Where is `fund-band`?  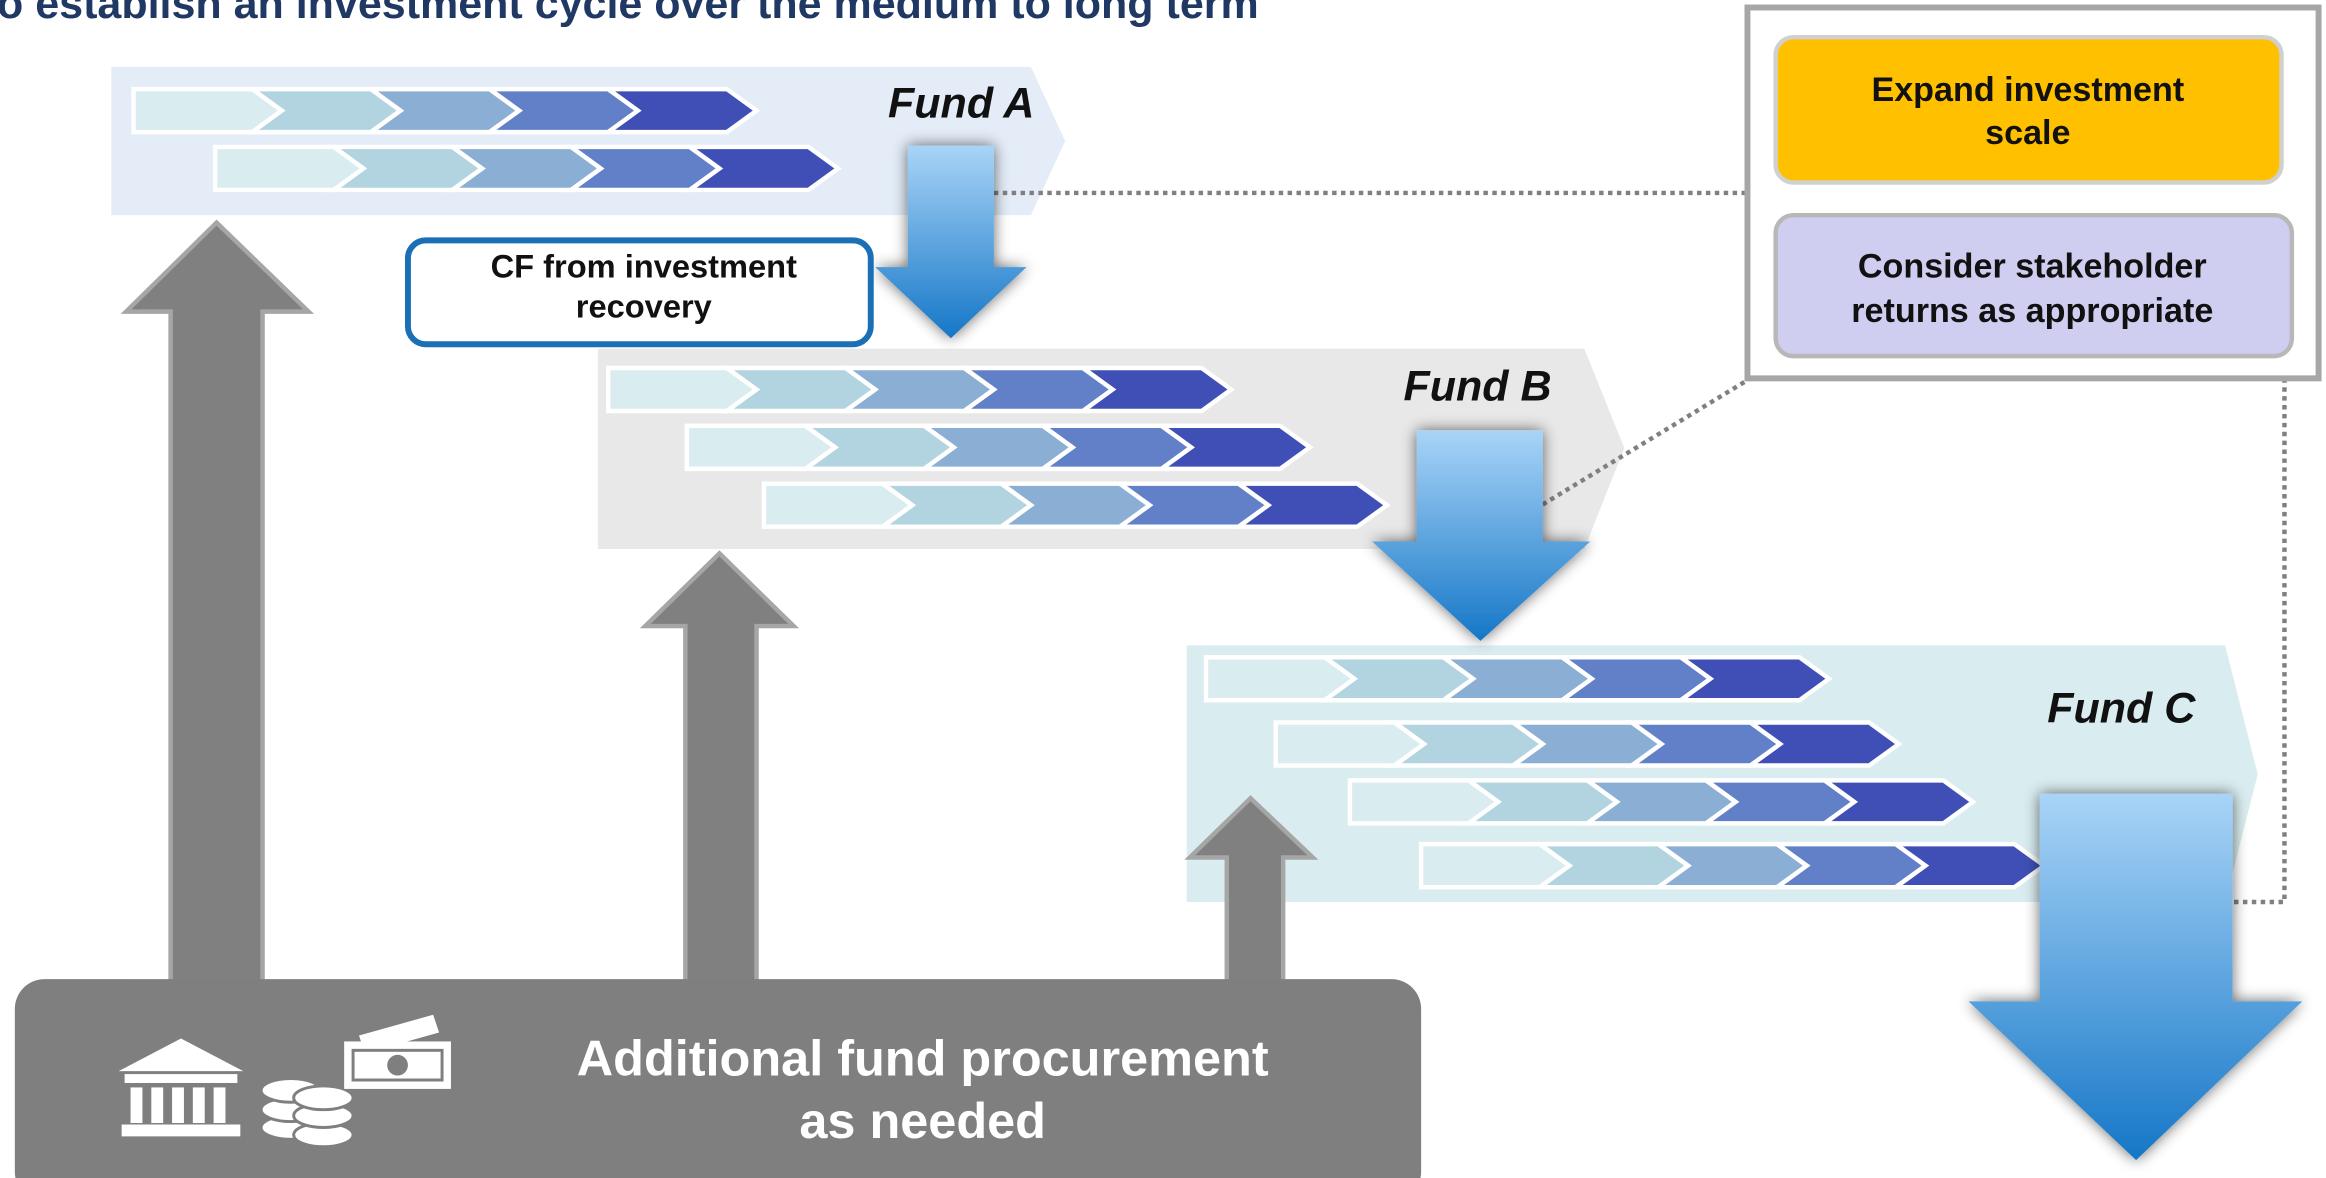
fund-band is located at coordinates (1722, 774).